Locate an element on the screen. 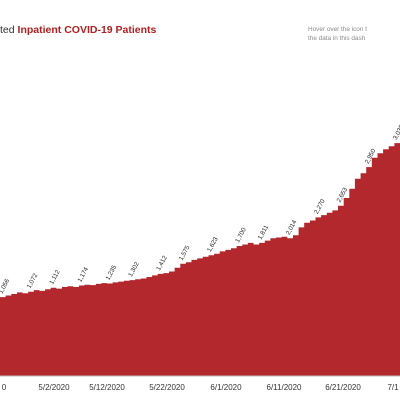  data-label: 1,623 is located at coordinates (213, 245).